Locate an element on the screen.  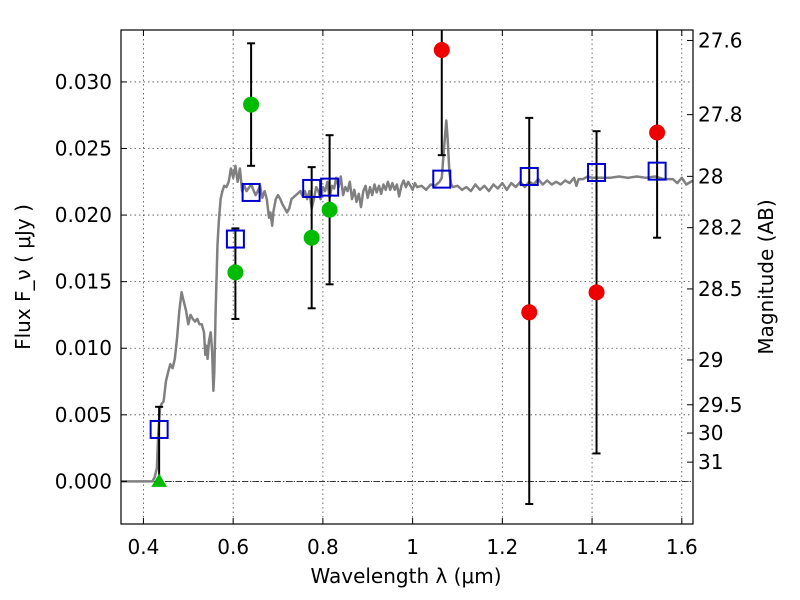
y-tick-label: 0.025 is located at coordinates (83, 149).